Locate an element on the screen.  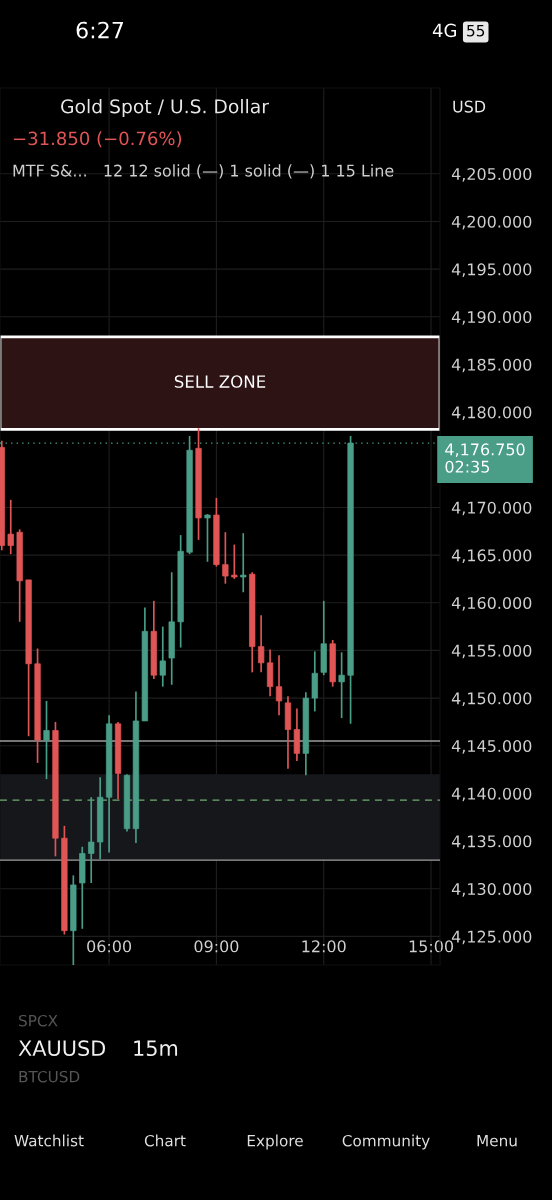
y-tick-label: 4,150.000 is located at coordinates (491, 699).